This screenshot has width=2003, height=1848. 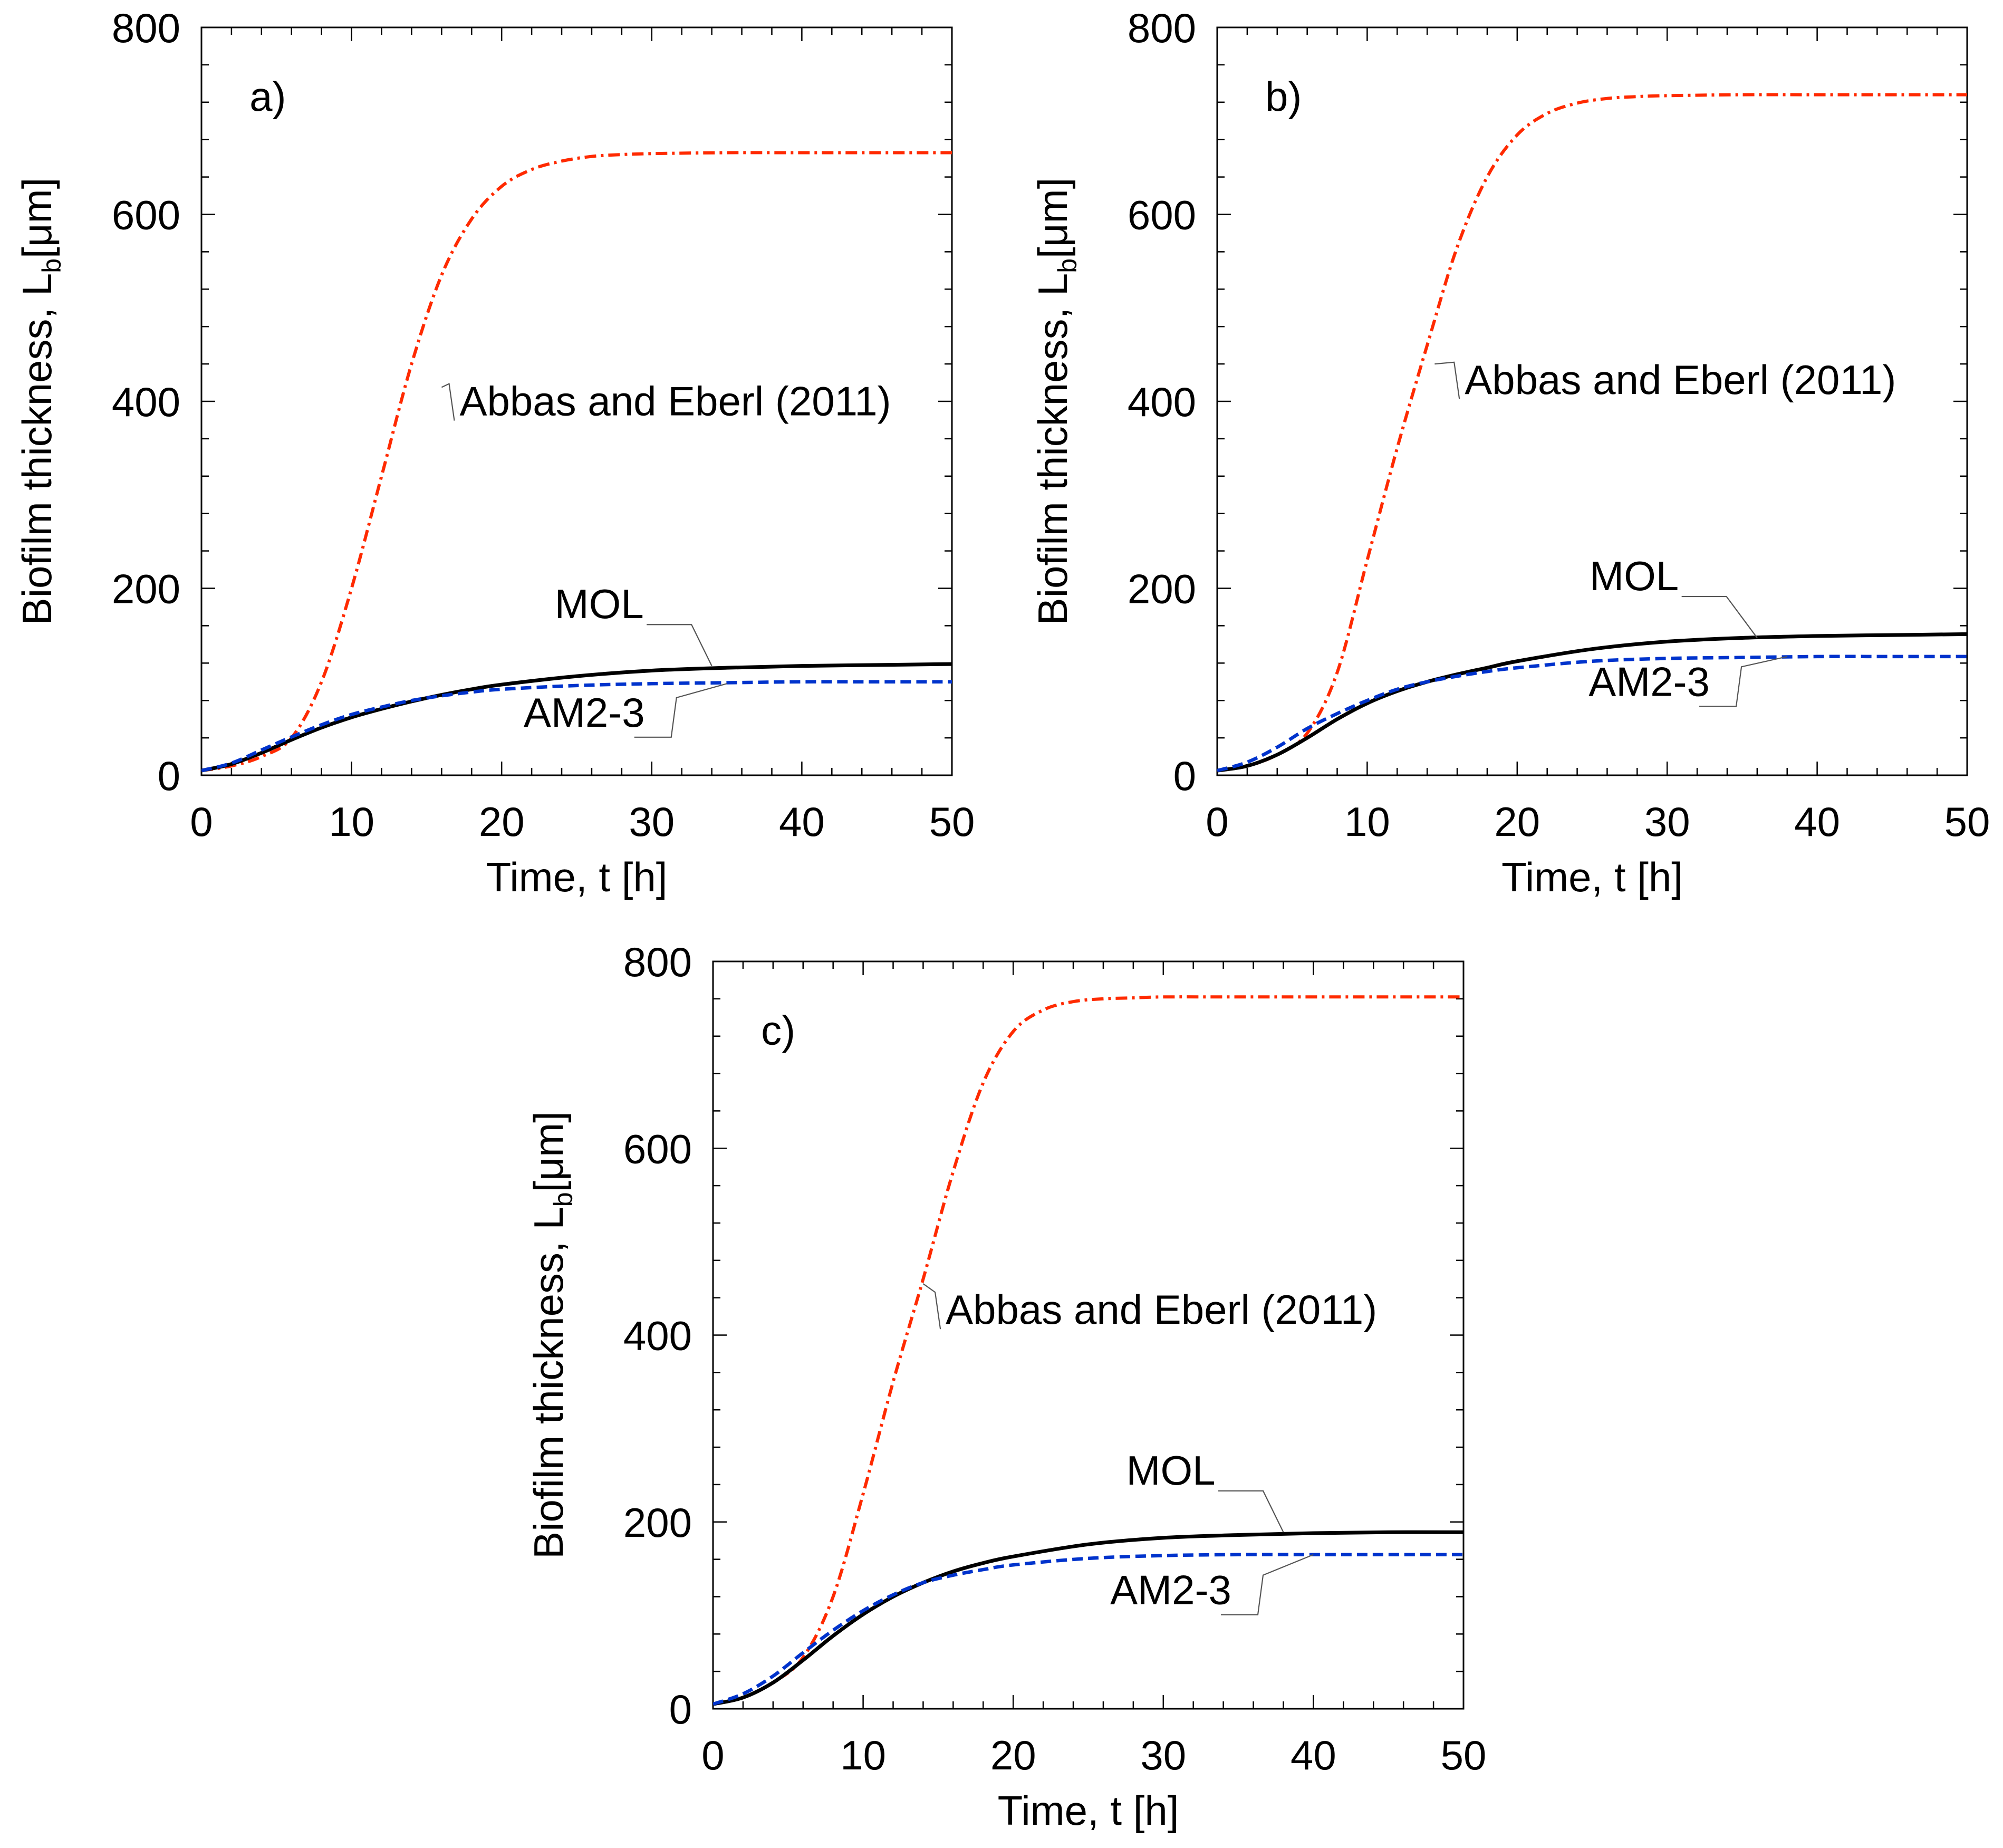 What do you see at coordinates (1283, 96) in the screenshot?
I see `panel-label: b)` at bounding box center [1283, 96].